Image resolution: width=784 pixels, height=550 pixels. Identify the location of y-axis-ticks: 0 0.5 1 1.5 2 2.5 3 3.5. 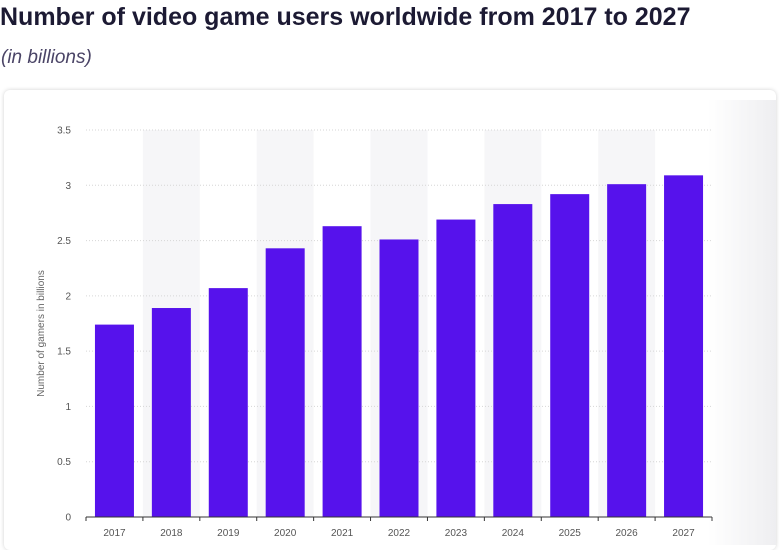
(64, 325).